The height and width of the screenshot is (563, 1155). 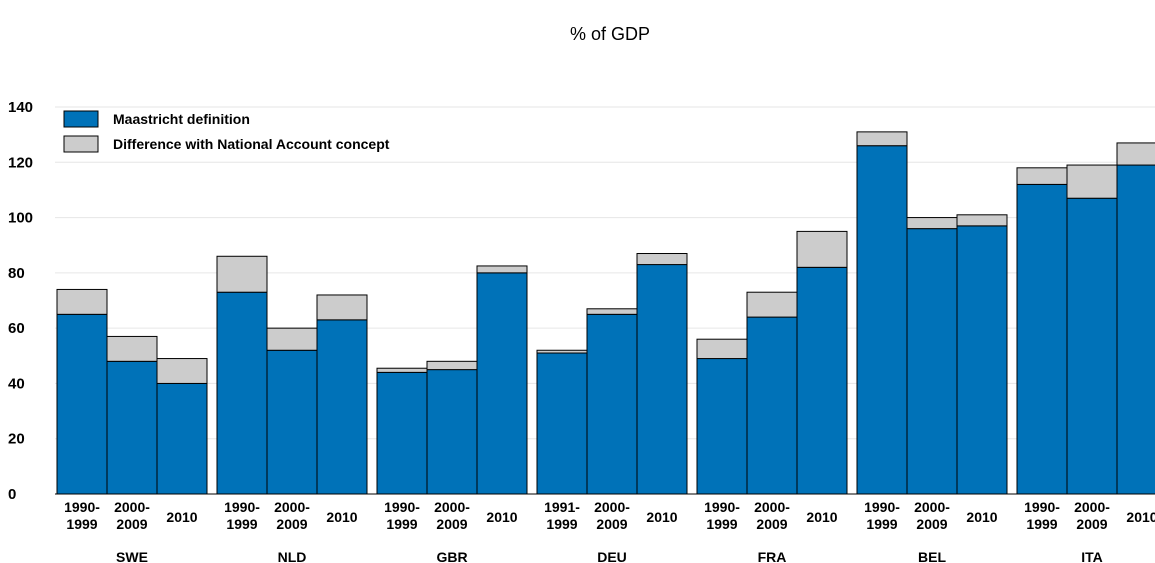 I want to click on group-label: GBR, so click(x=451, y=556).